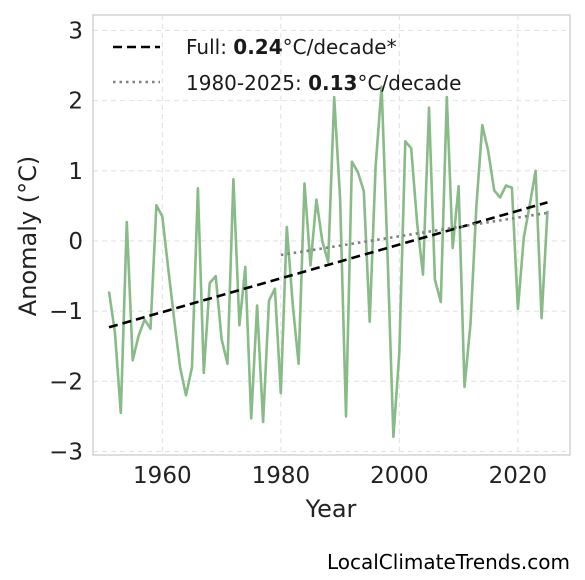  What do you see at coordinates (66, 241) in the screenshot?
I see `y-axis-ticks: 3 2 1 0 −1 −2 −3` at bounding box center [66, 241].